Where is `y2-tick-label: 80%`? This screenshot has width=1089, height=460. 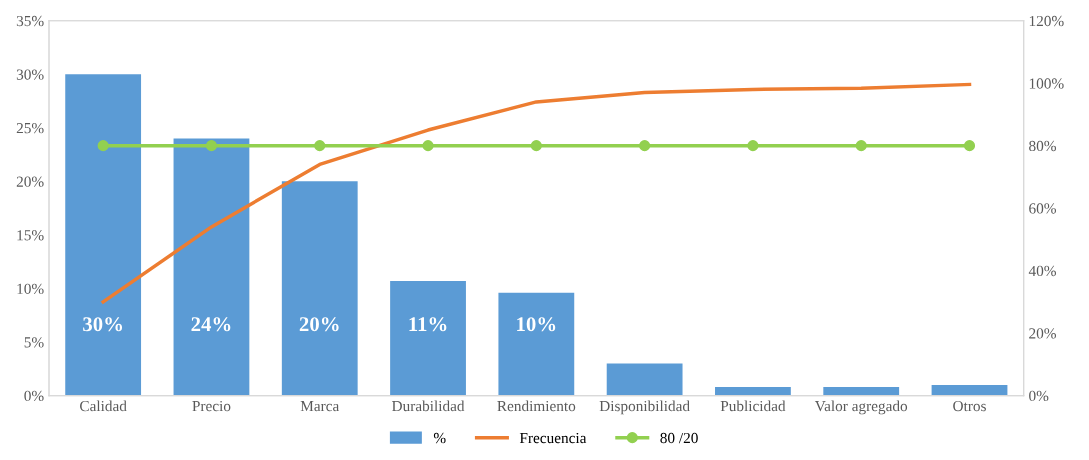 y2-tick-label: 80% is located at coordinates (1042, 146).